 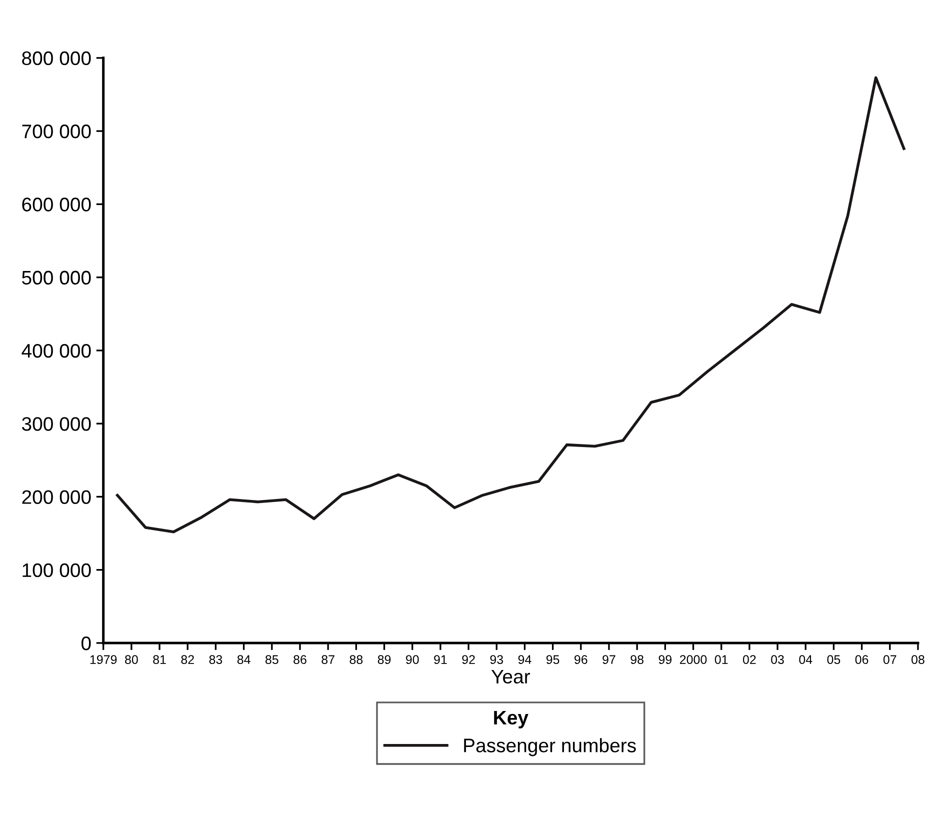 I want to click on x-tick-label: 87, so click(x=328, y=659).